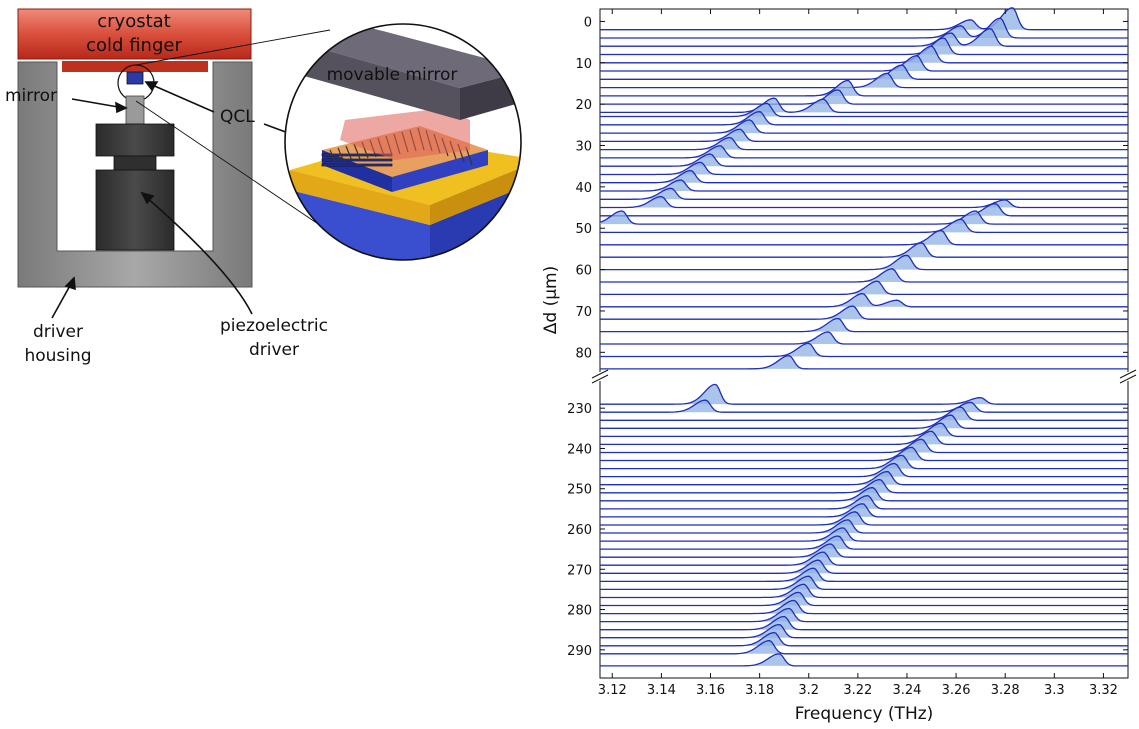  Describe the element at coordinates (579, 651) in the screenshot. I see `y-tick-label-bottom-6: 290` at that location.